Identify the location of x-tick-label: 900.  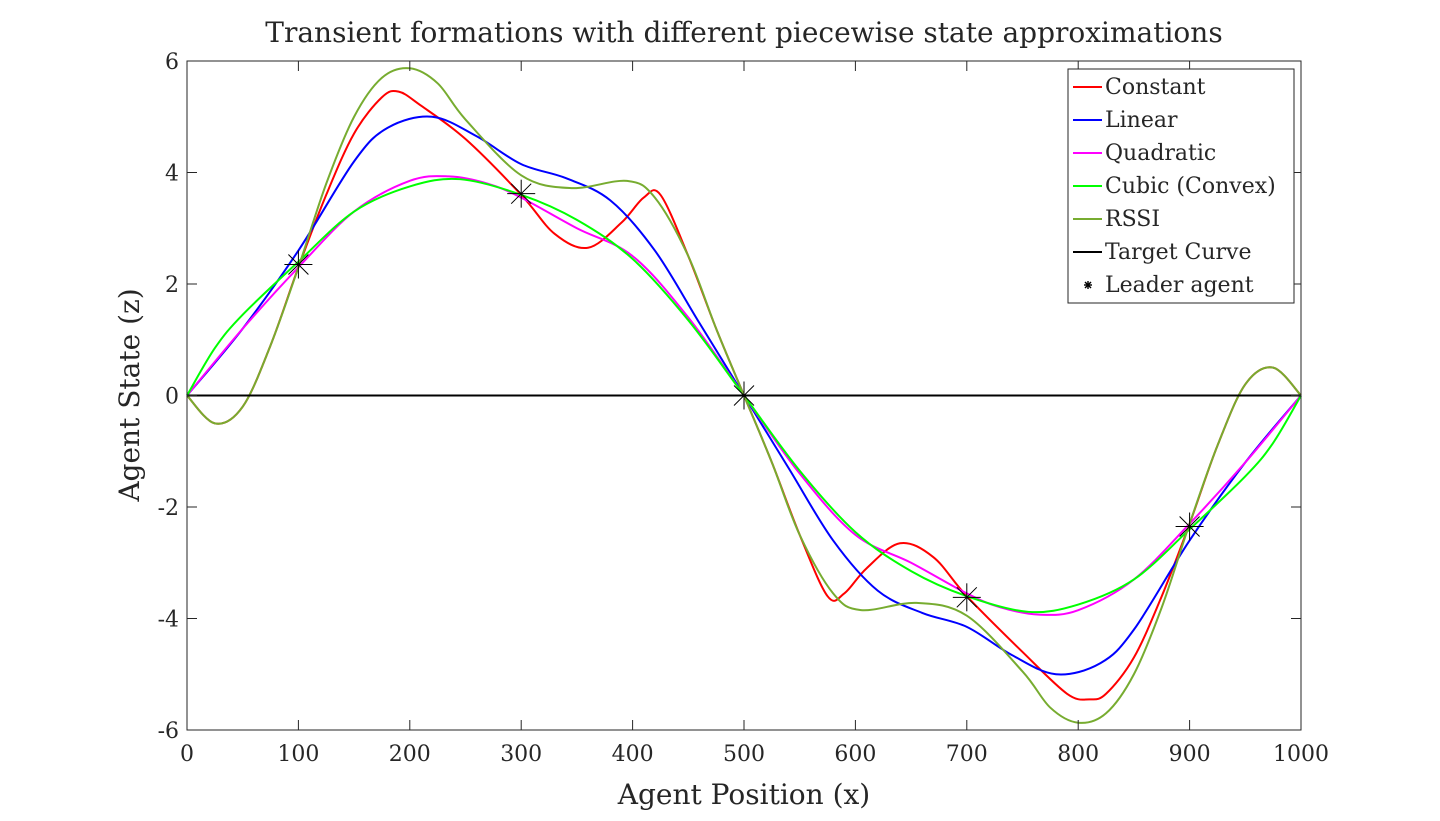
(1190, 754).